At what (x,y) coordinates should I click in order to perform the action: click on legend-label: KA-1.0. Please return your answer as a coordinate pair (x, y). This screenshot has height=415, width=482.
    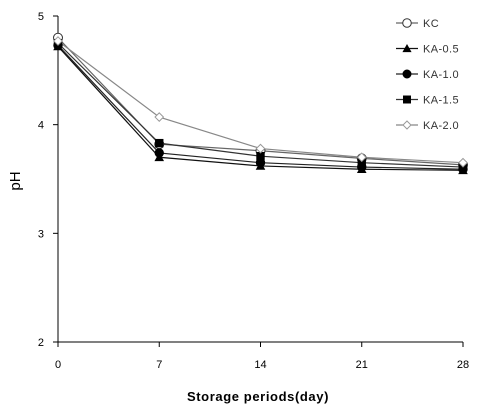
    Looking at the image, I should click on (441, 75).